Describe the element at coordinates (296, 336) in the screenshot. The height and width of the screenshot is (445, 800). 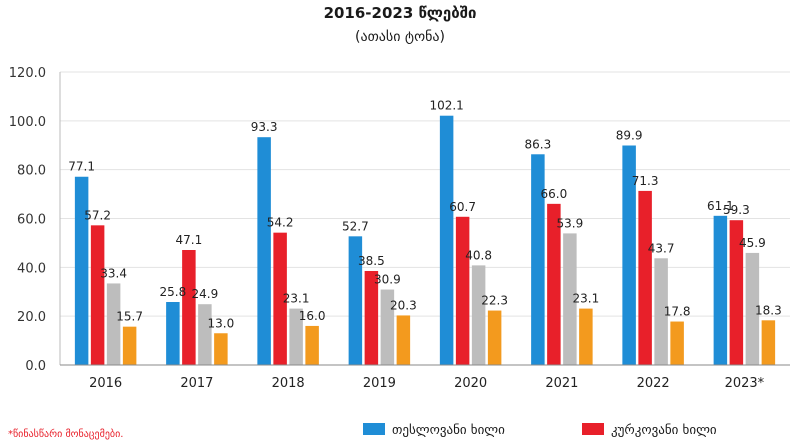
I see `bar-series-3-2018` at that location.